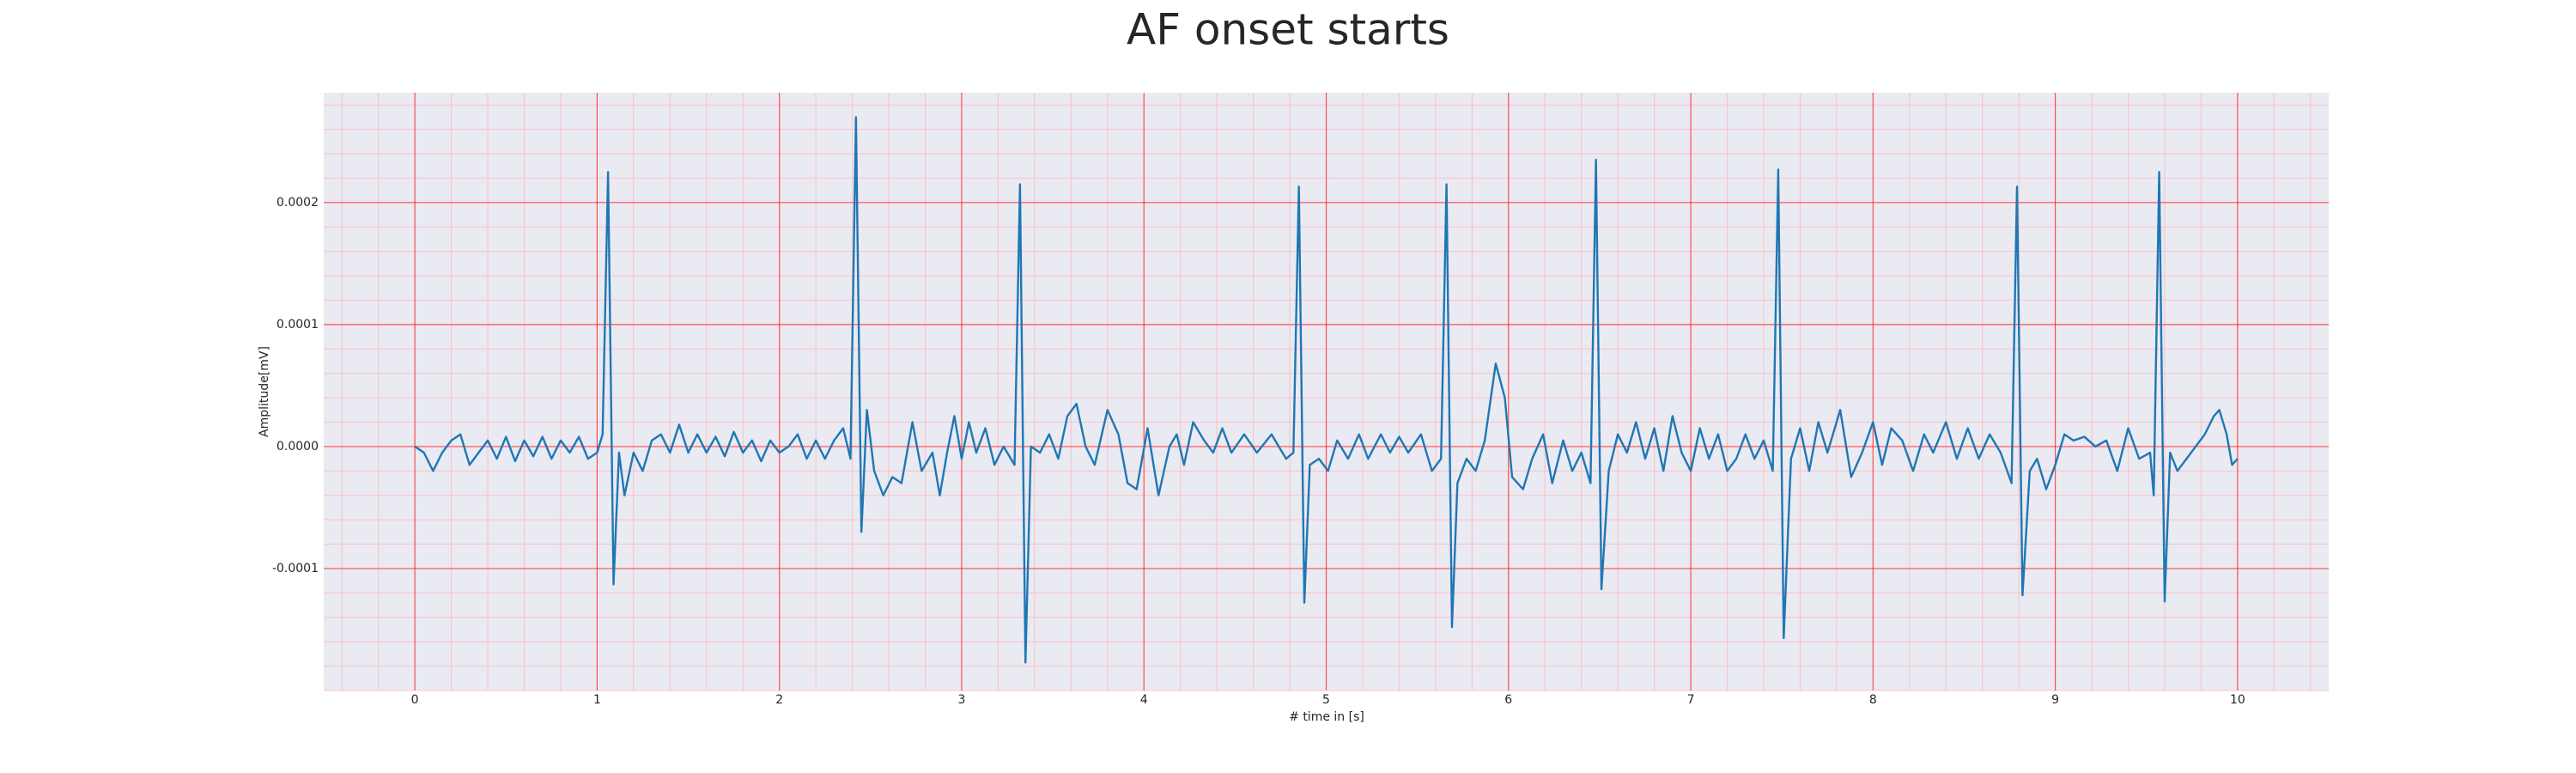  Describe the element at coordinates (1327, 717) in the screenshot. I see `x-axis-label: # time in [s]` at that location.